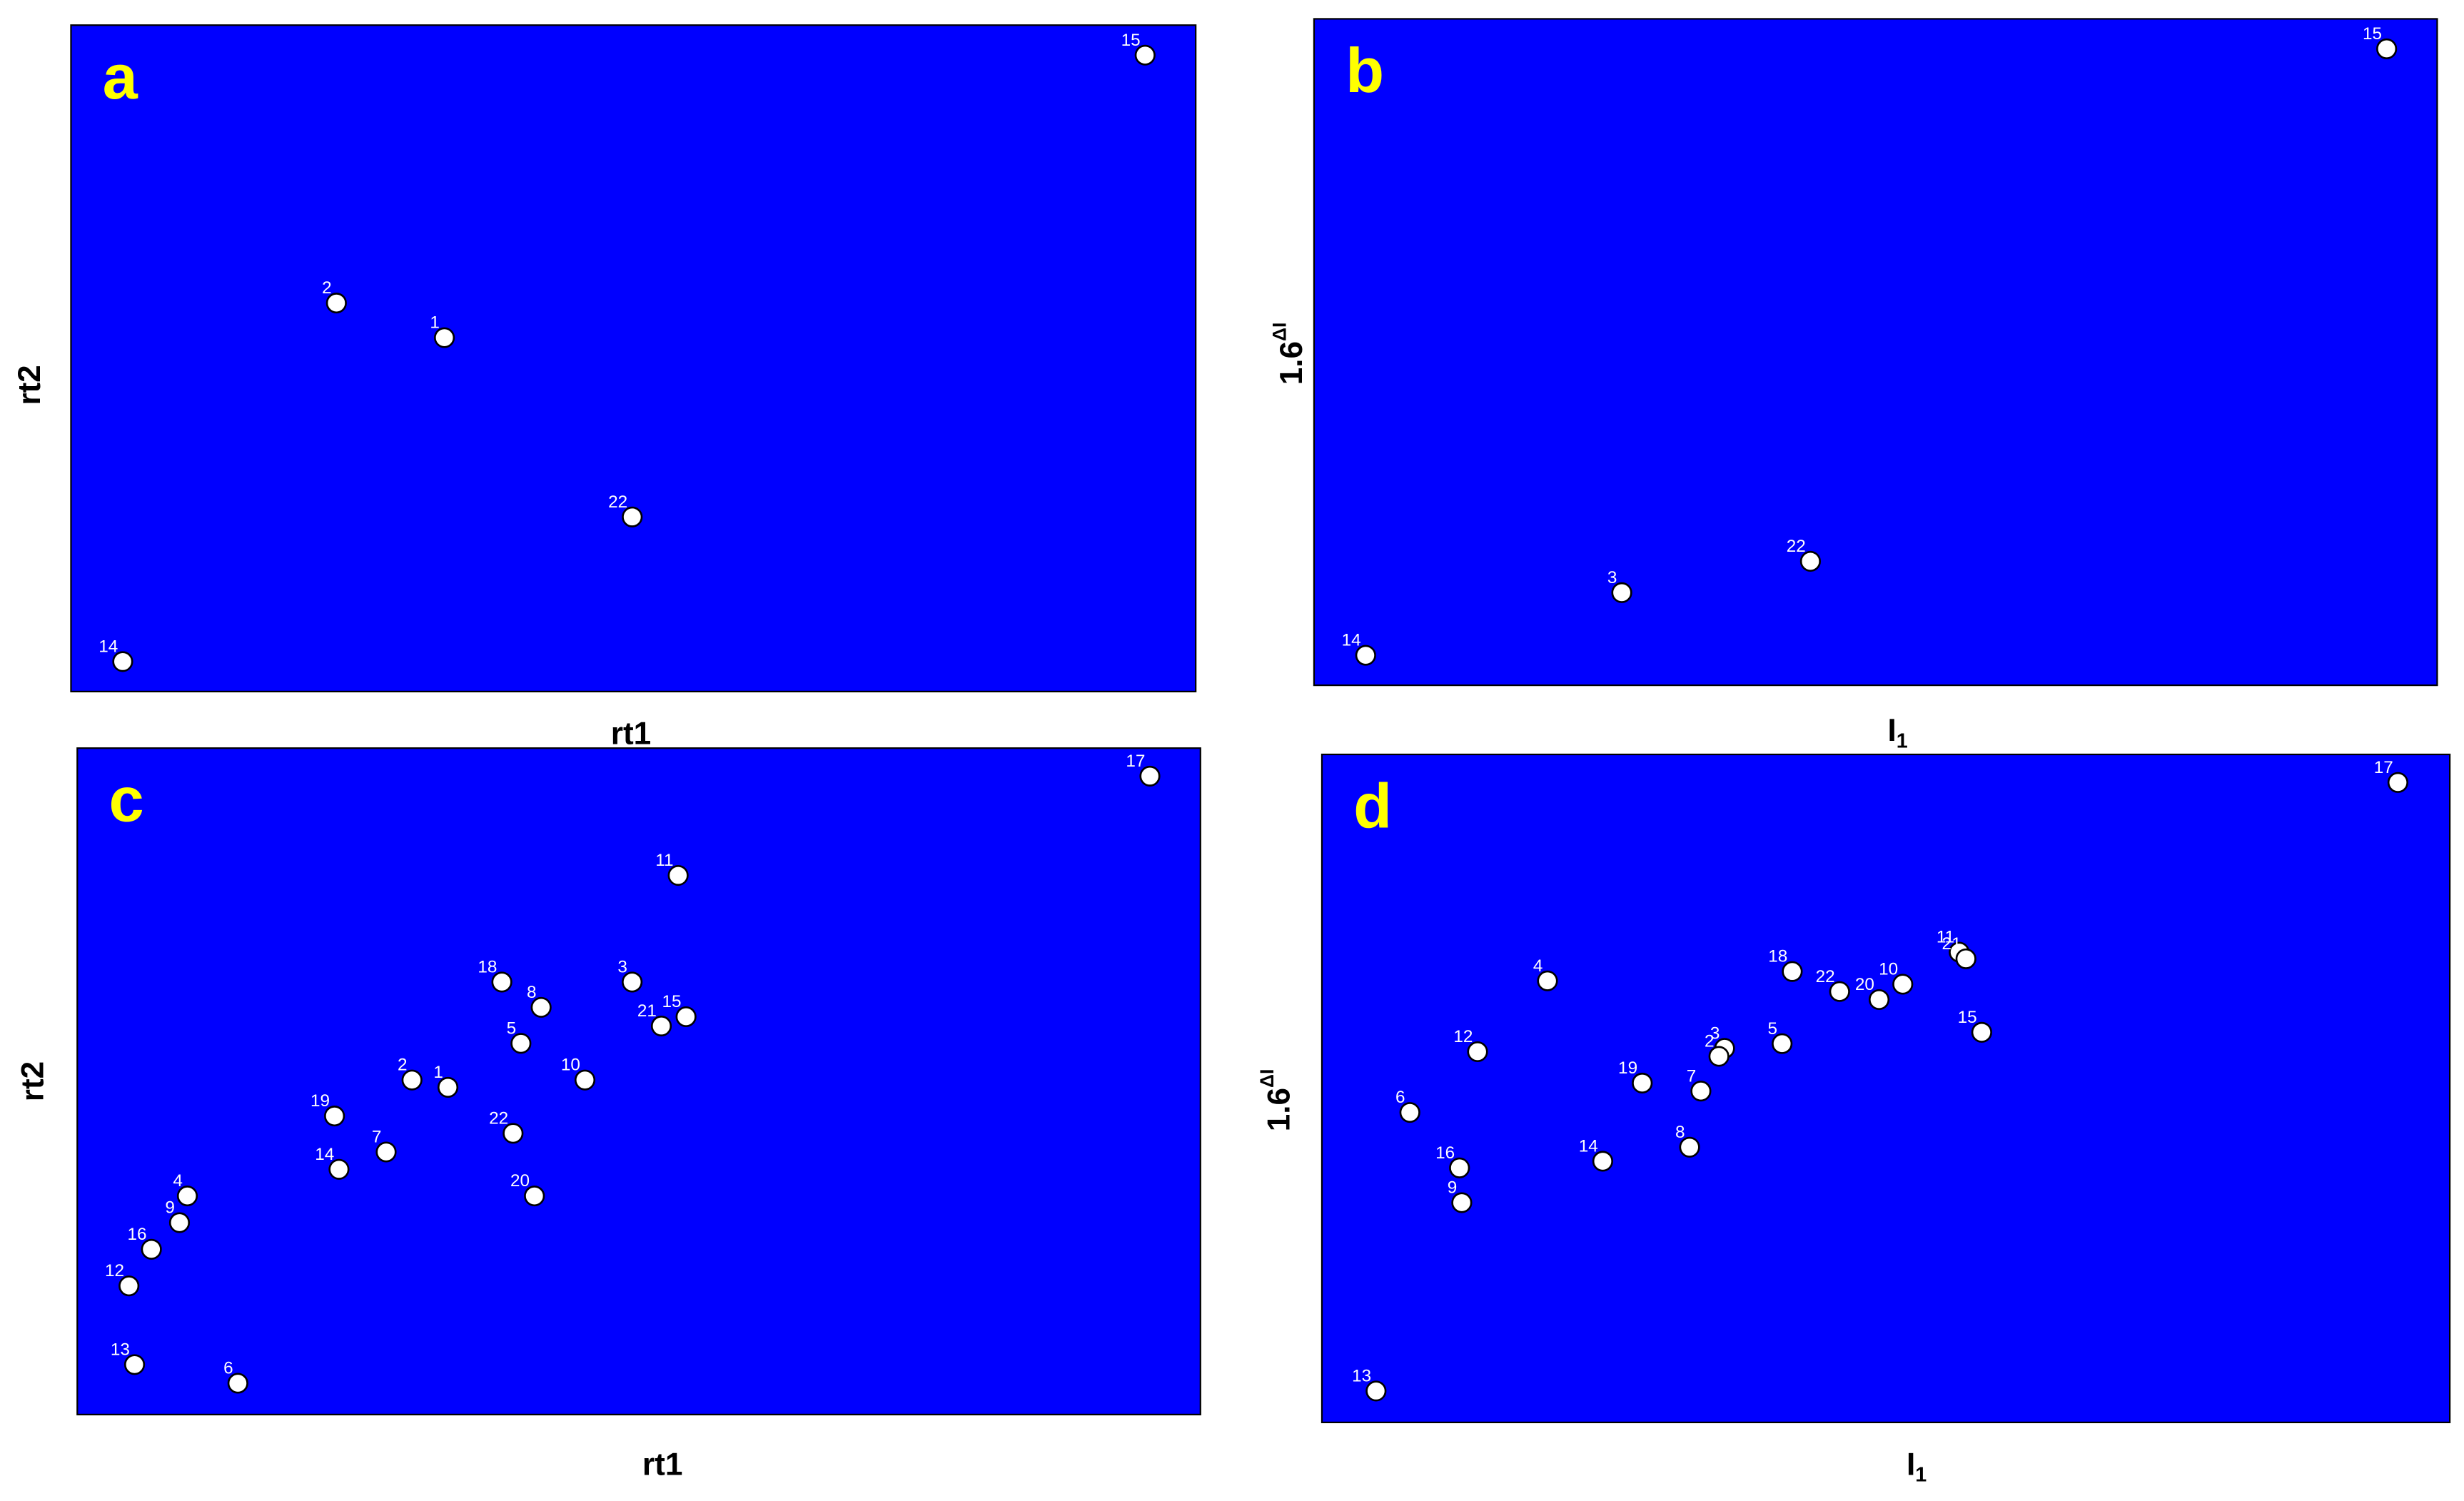 The width and height of the screenshot is (2464, 1501). I want to click on x-axis-label: rt1, so click(631, 733).